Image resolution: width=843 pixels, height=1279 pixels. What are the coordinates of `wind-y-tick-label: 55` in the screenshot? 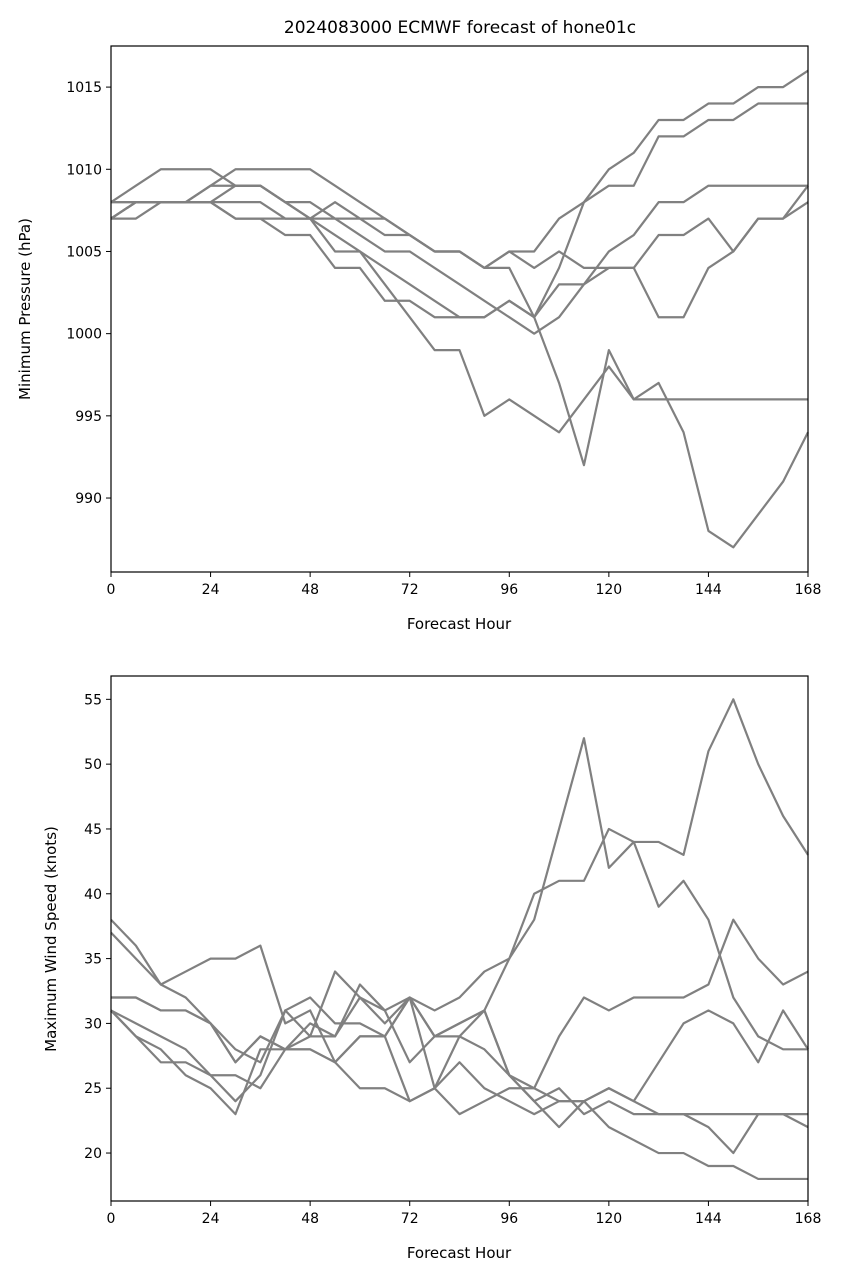 It's located at (93, 700).